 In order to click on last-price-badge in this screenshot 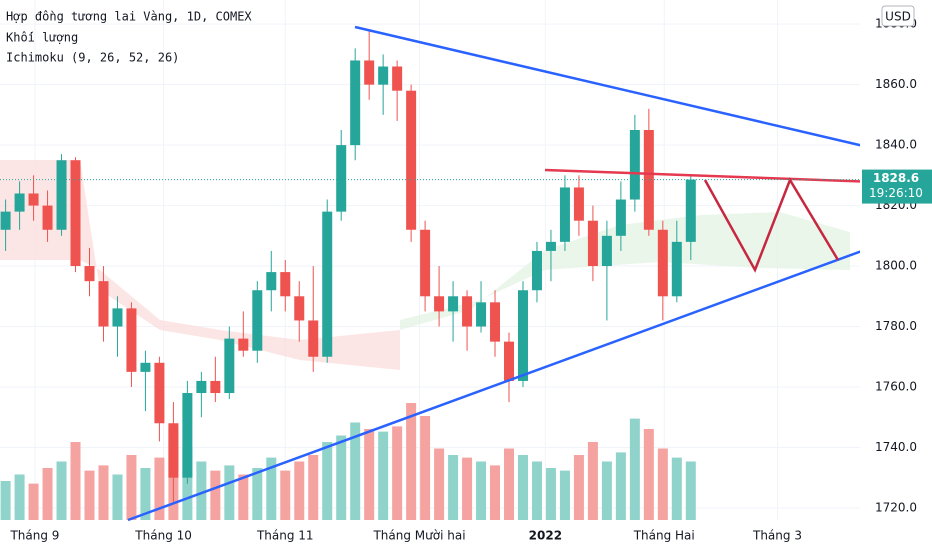, I will do `click(897, 186)`.